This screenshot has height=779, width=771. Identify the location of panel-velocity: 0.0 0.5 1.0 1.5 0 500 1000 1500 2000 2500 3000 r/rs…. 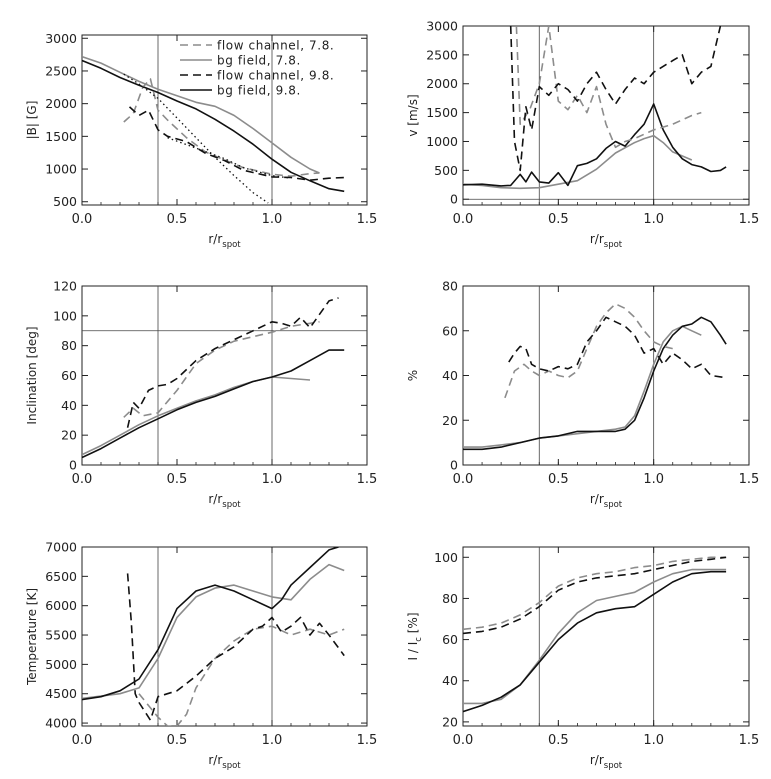
(582, 135).